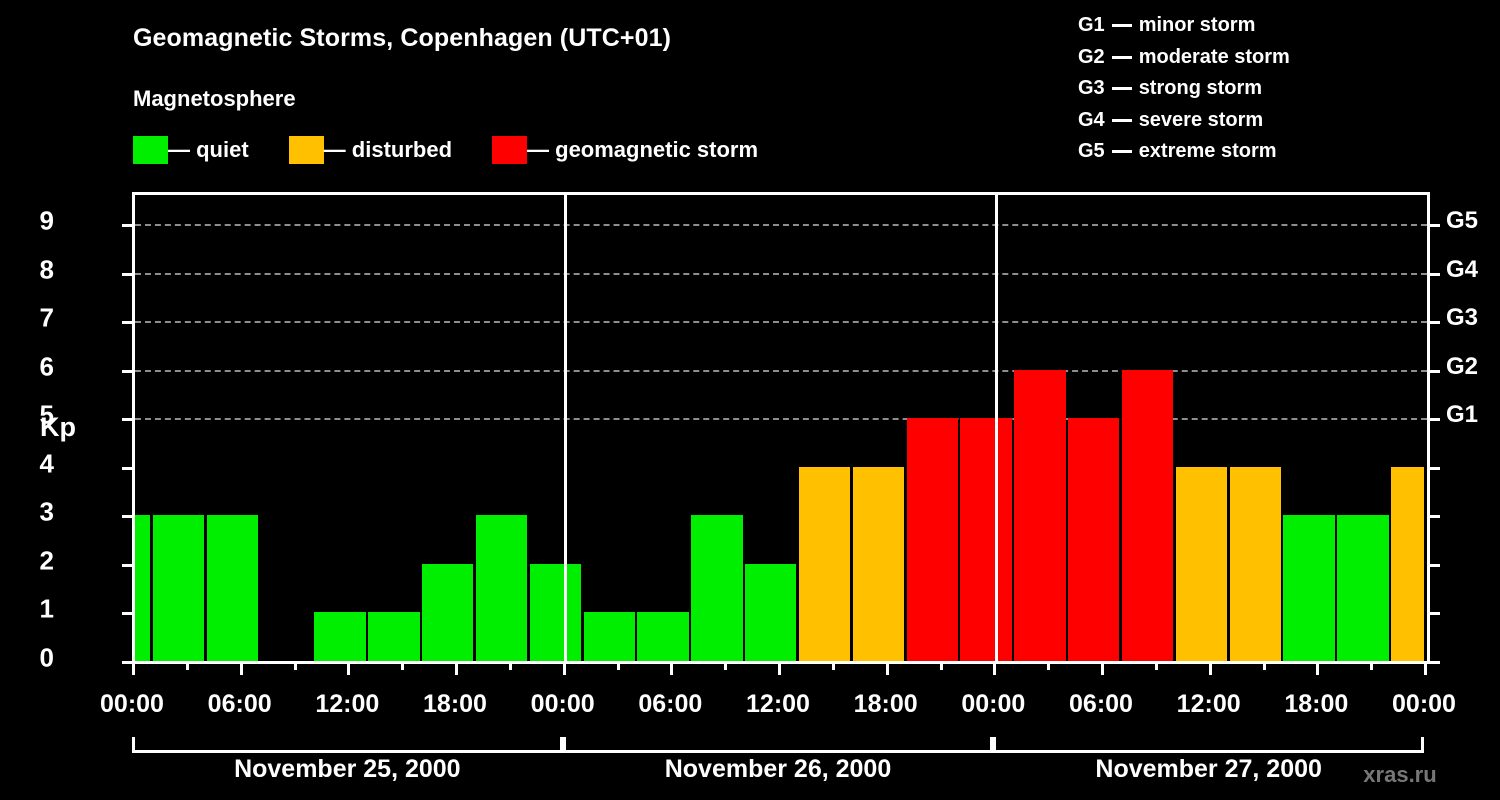  What do you see at coordinates (214, 98) in the screenshot?
I see `chart-subtitle: Magnetosphere` at bounding box center [214, 98].